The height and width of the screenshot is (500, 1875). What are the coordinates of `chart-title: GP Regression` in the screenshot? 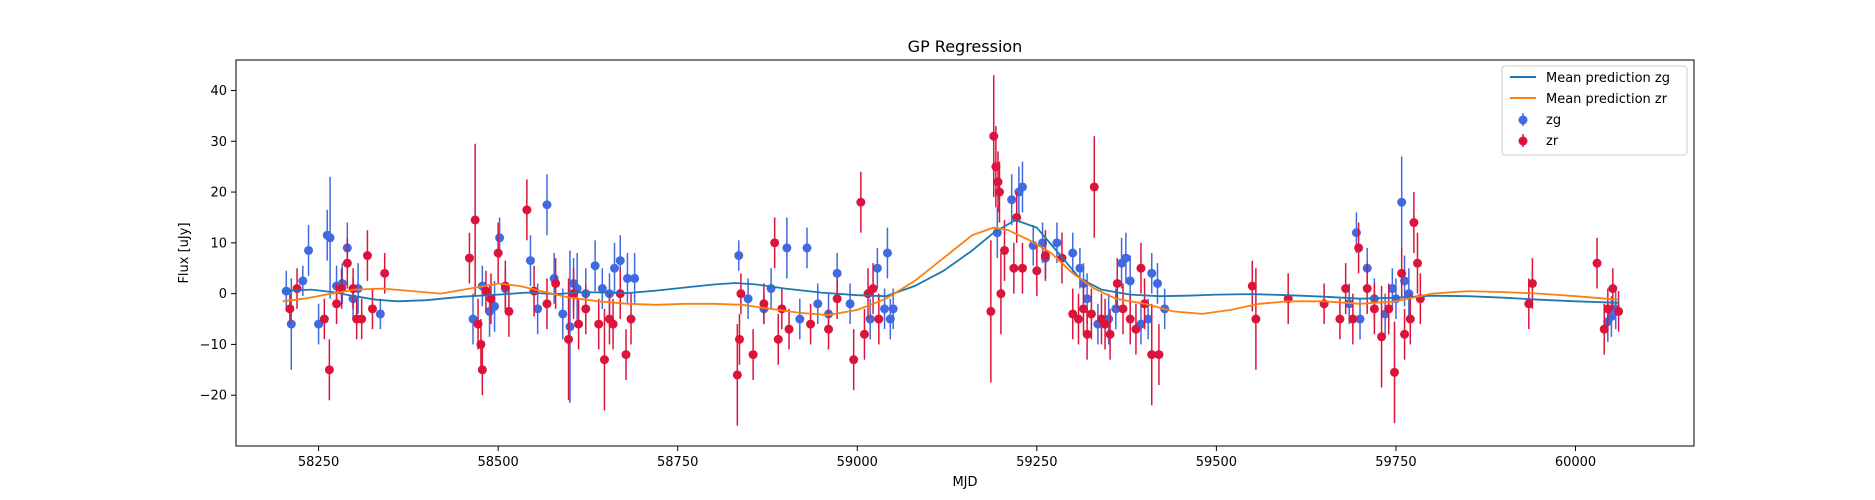 It's located at (965, 46).